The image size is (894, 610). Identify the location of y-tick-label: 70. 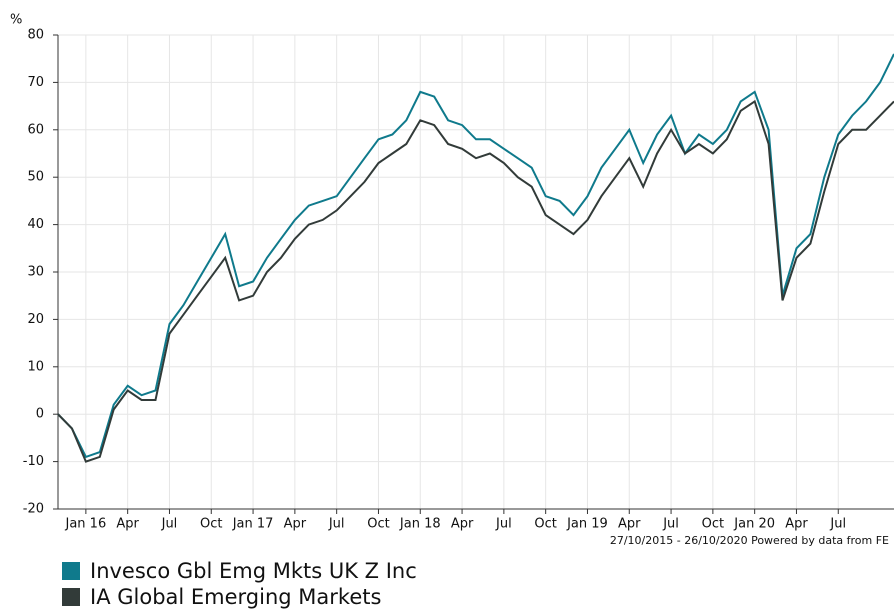
(35, 82).